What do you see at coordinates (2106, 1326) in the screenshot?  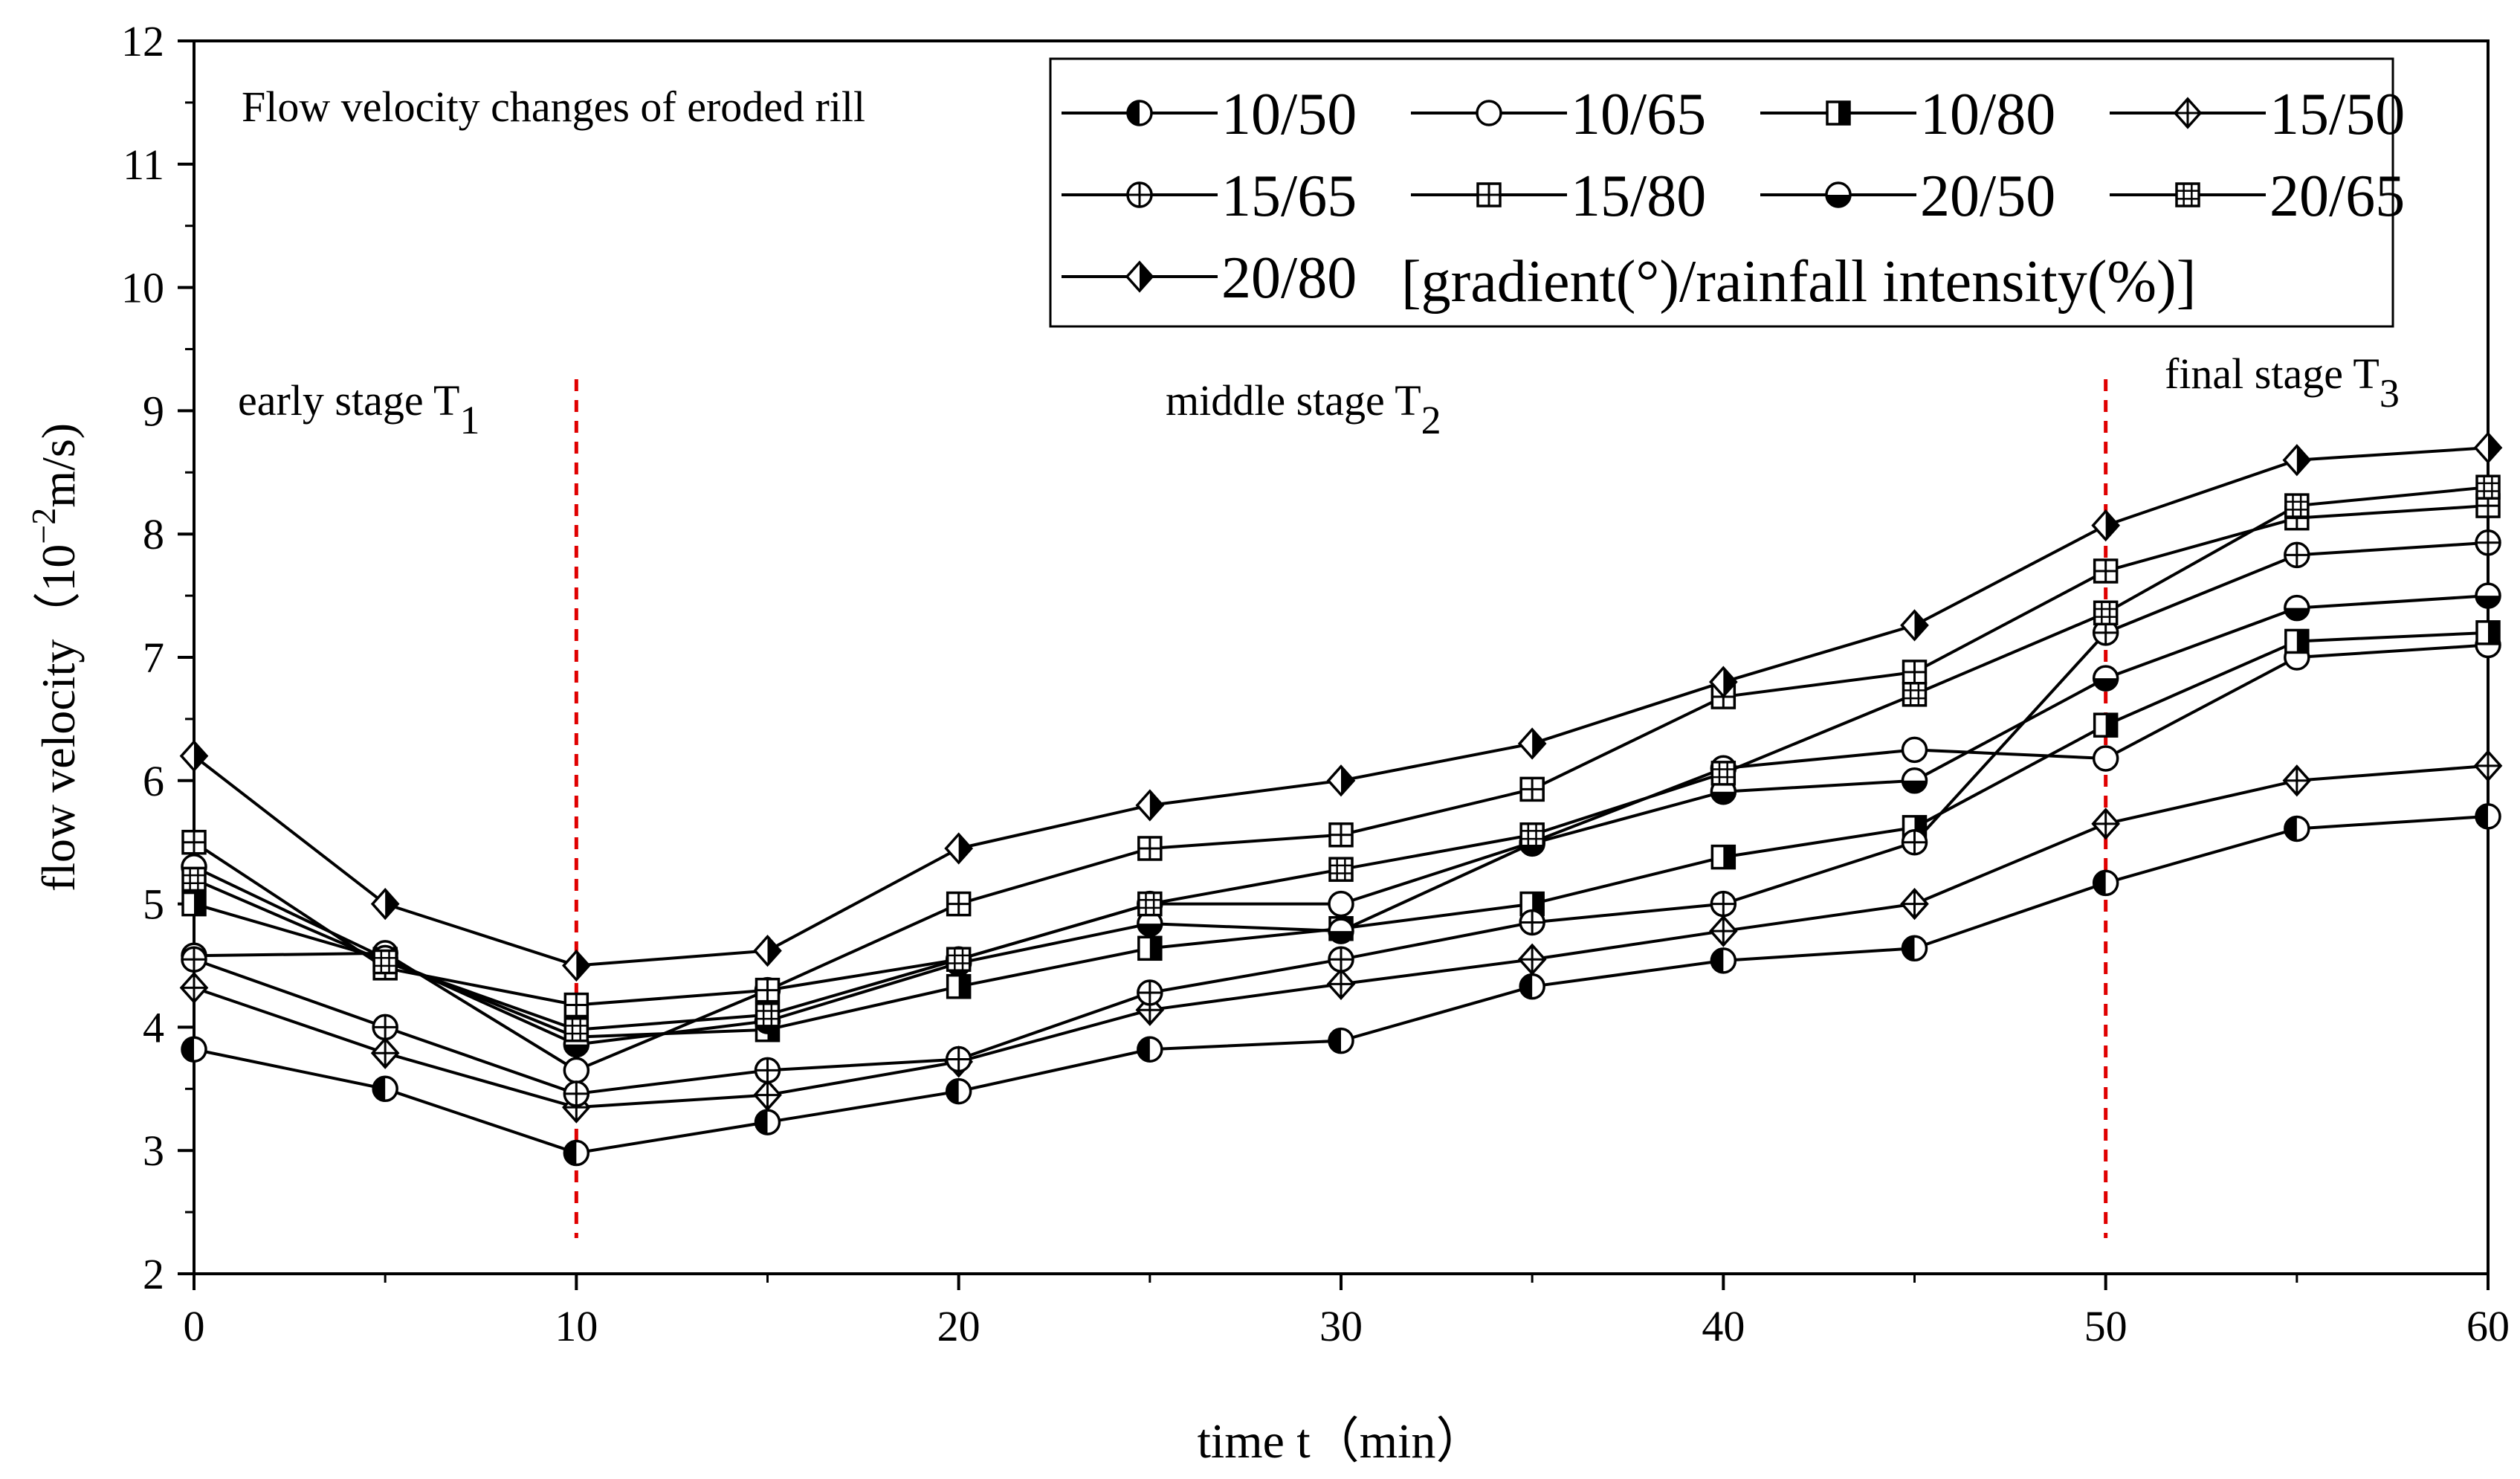 I see `x-tick-label: 50` at bounding box center [2106, 1326].